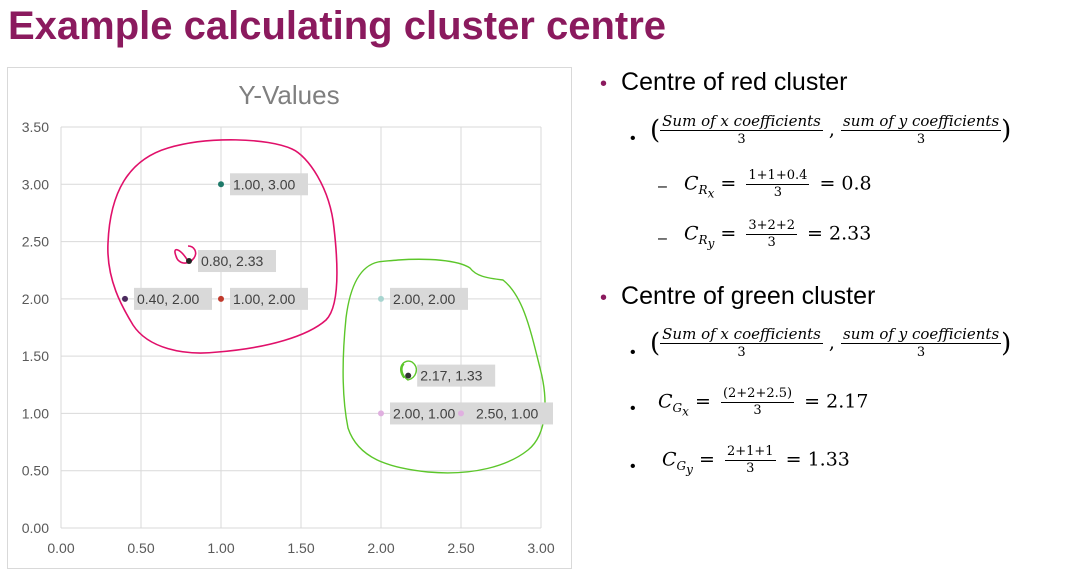 The image size is (1078, 571). I want to click on x-tick-label: 2.50, so click(460, 548).